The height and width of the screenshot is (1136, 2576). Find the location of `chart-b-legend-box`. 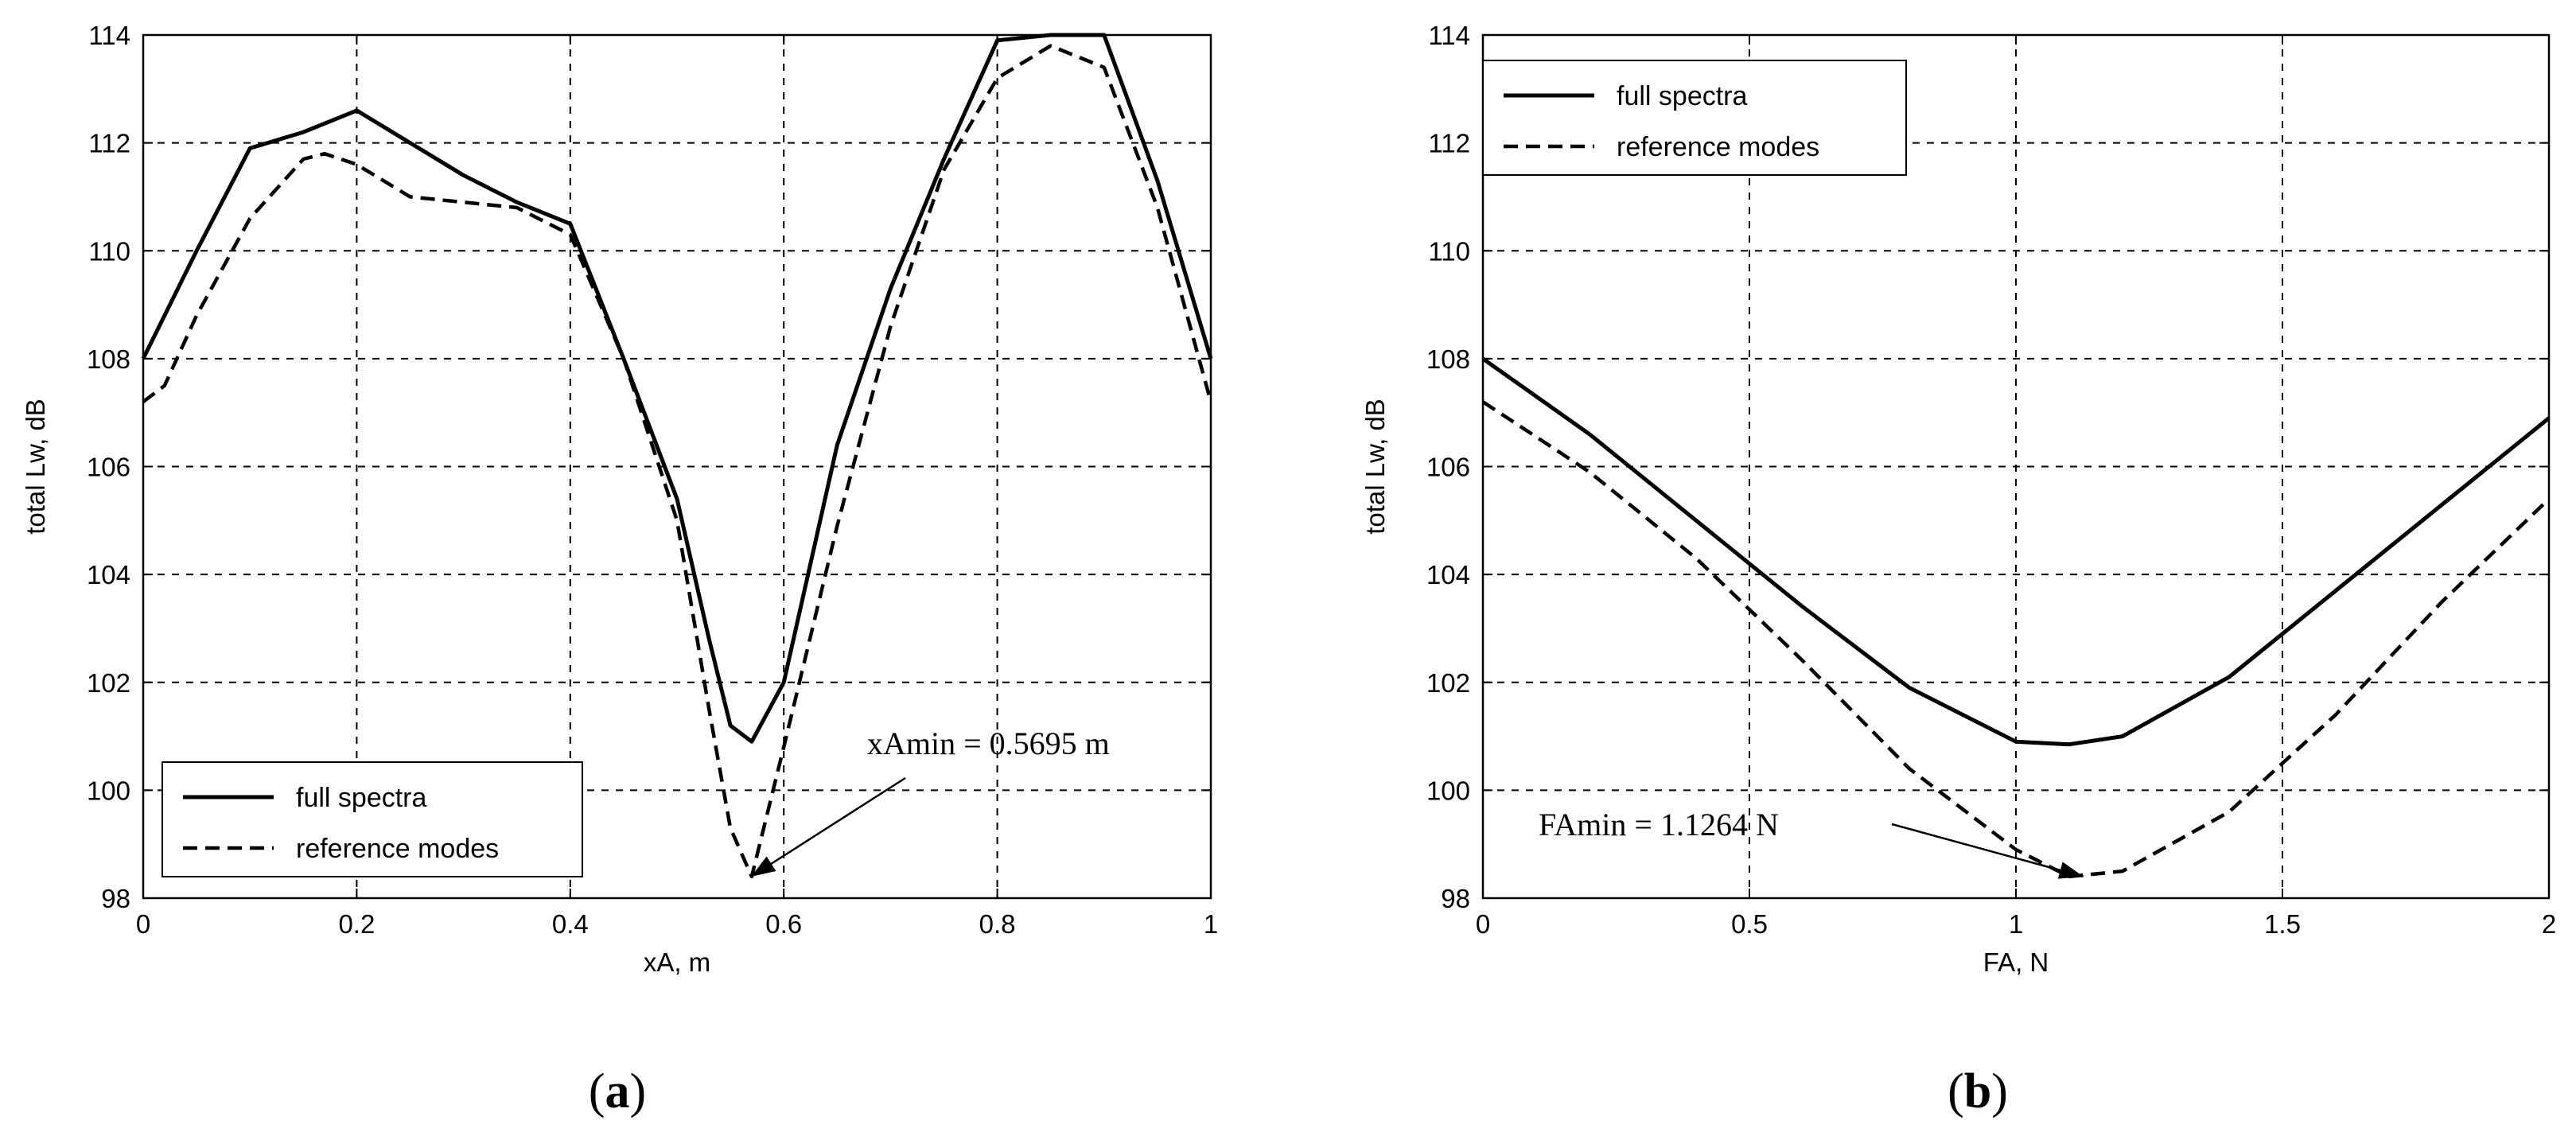

chart-b-legend-box is located at coordinates (1695, 118).